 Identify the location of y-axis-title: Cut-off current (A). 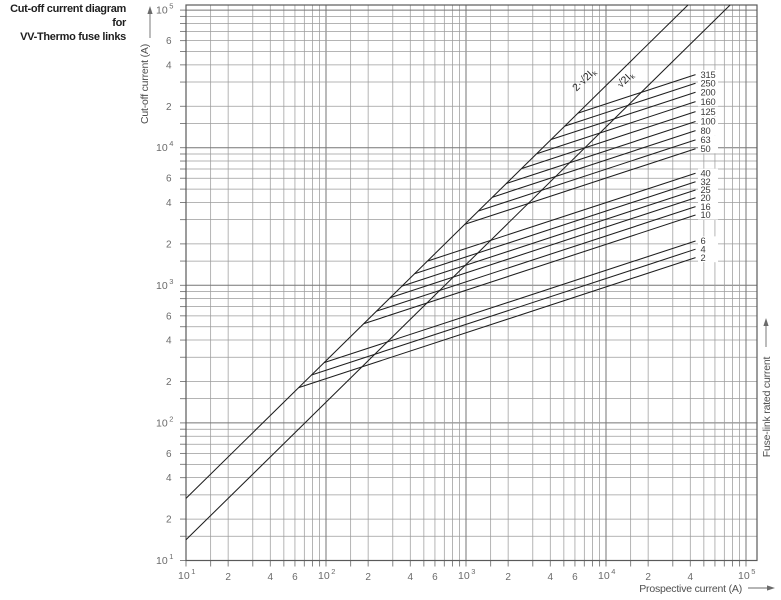
(145, 84).